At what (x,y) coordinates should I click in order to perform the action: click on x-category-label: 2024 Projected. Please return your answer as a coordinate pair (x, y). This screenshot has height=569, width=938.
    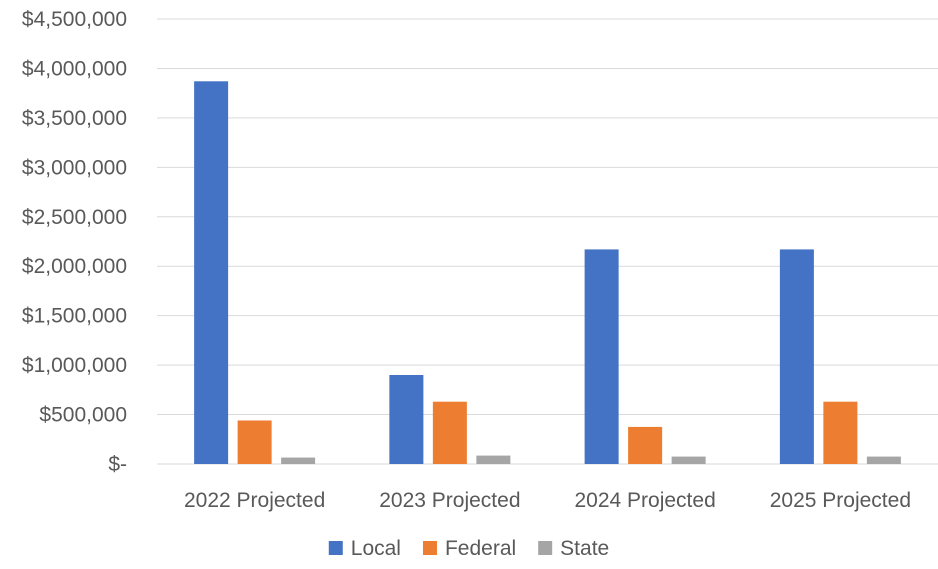
    Looking at the image, I should click on (644, 500).